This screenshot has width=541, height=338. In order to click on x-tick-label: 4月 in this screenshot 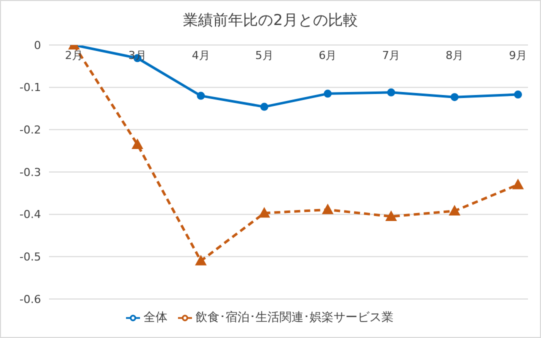, I will do `click(201, 55)`.